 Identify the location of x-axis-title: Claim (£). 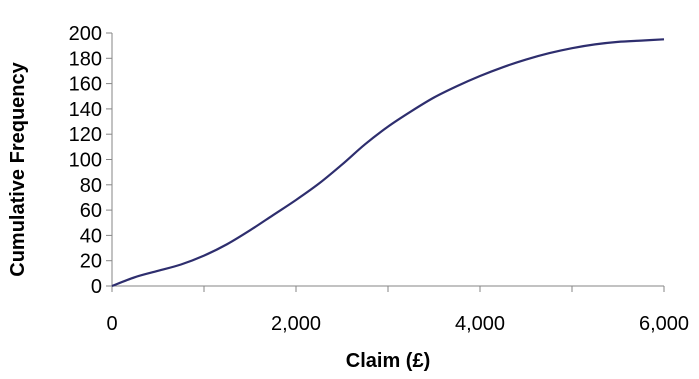
(388, 361).